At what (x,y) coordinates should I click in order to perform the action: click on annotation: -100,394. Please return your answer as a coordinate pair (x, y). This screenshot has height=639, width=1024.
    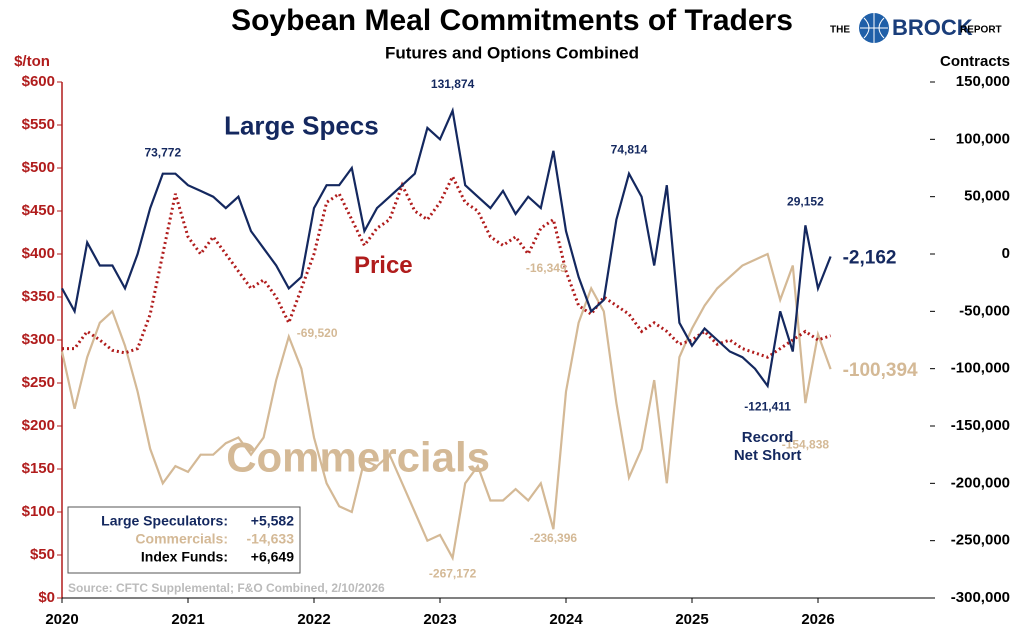
    Looking at the image, I should click on (880, 370).